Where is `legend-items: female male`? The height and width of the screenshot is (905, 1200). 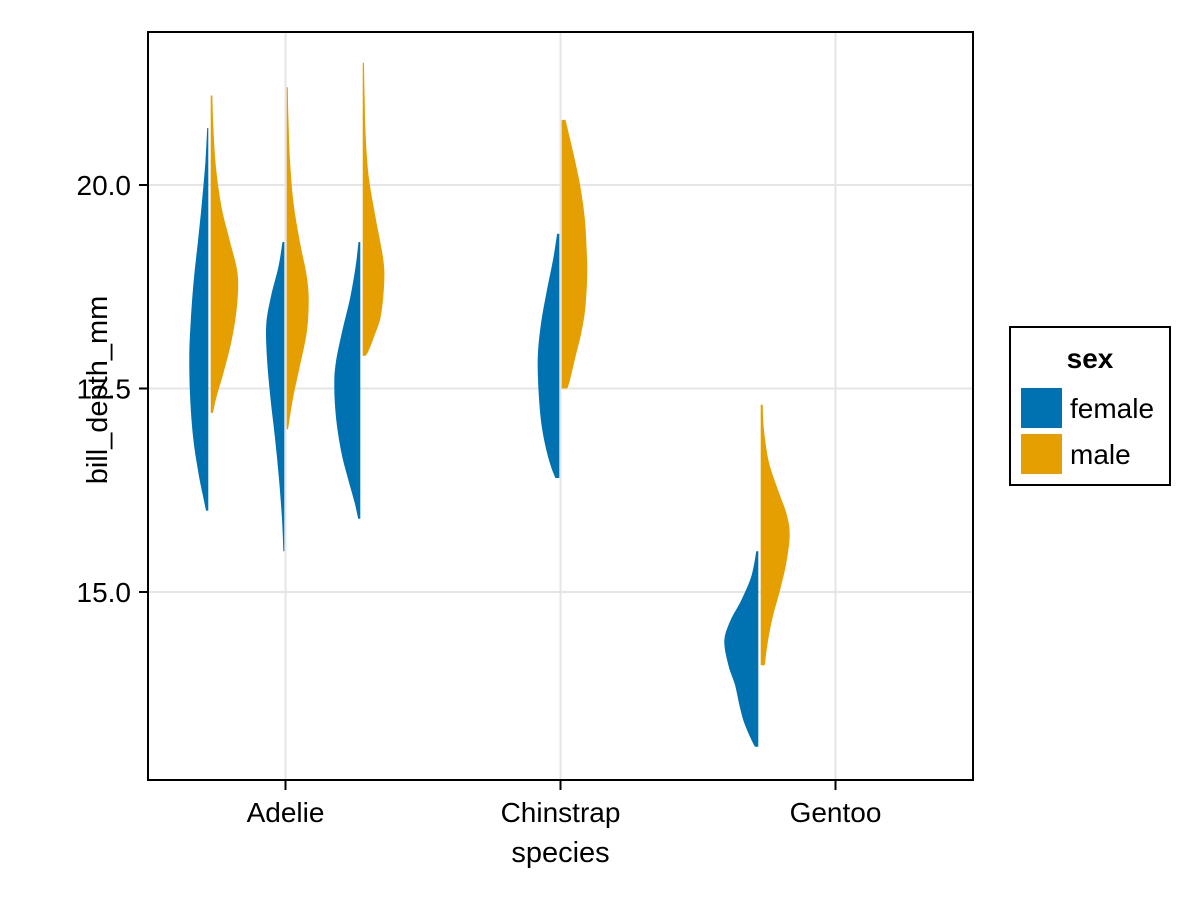 legend-items: female male is located at coordinates (1087, 431).